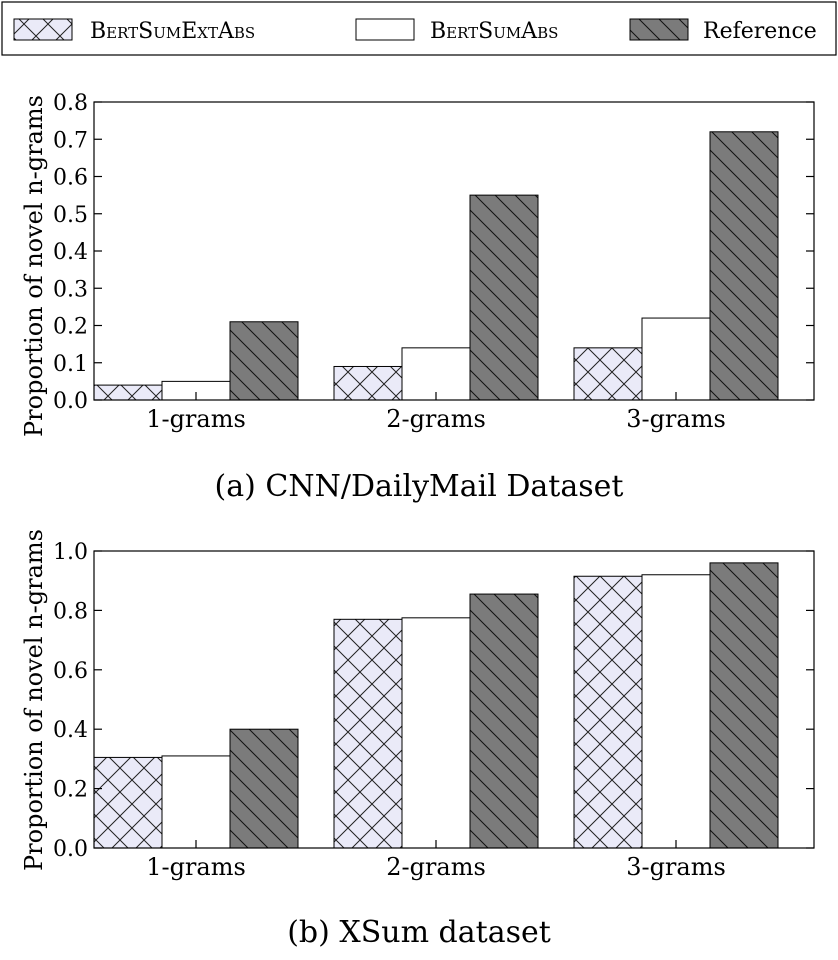  What do you see at coordinates (419, 486) in the screenshot?
I see `chart-caption: (a) CNN/DailyMail Dataset` at bounding box center [419, 486].